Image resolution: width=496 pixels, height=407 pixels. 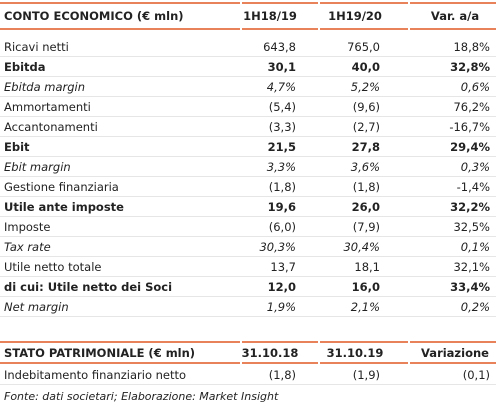 What do you see at coordinates (94, 16) in the screenshot?
I see `header-cell: CONTO ECONOMICO (€ mln)` at bounding box center [94, 16].